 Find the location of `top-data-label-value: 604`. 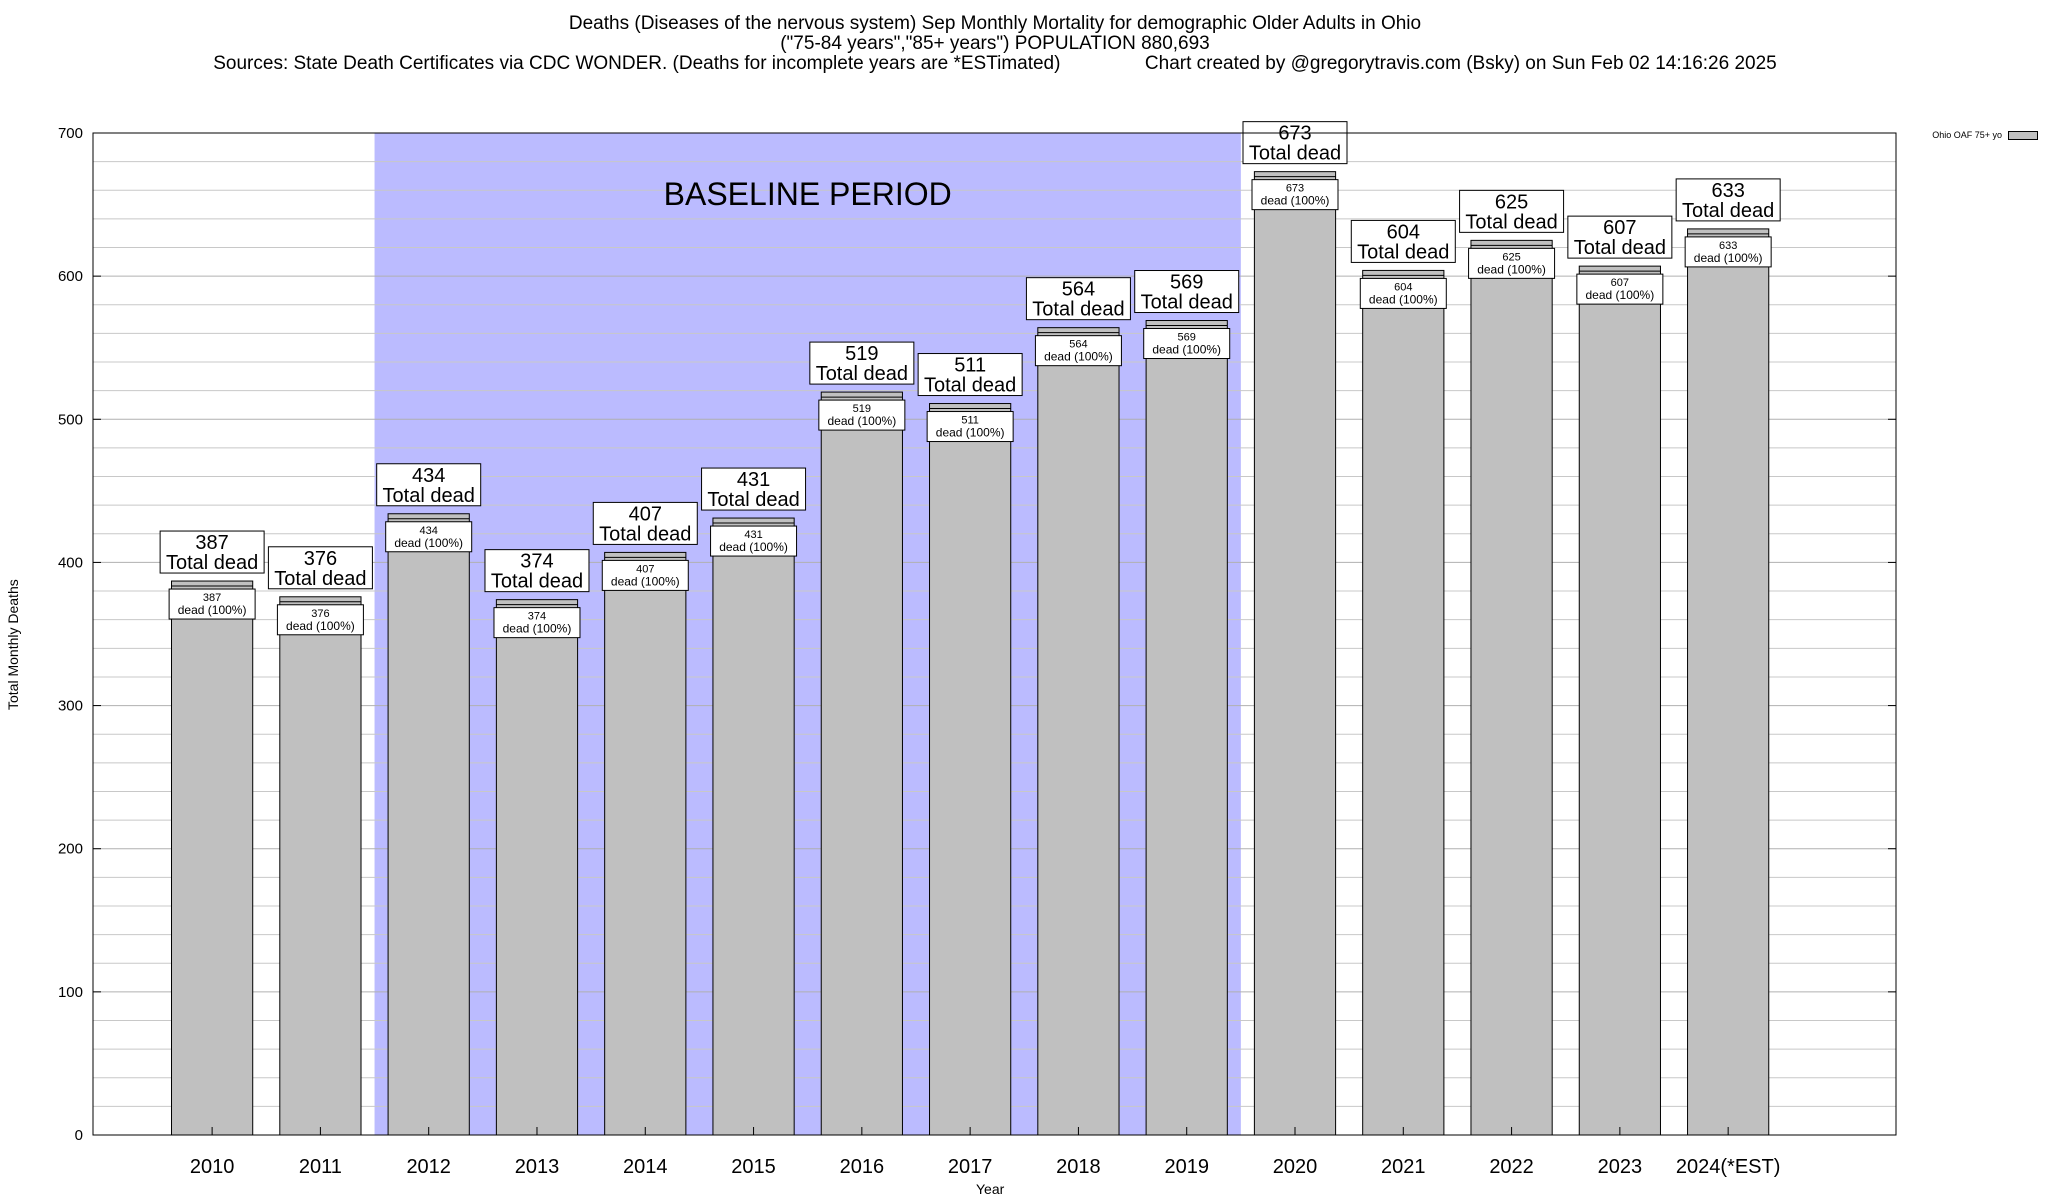

top-data-label-value: 604 is located at coordinates (1403, 232).